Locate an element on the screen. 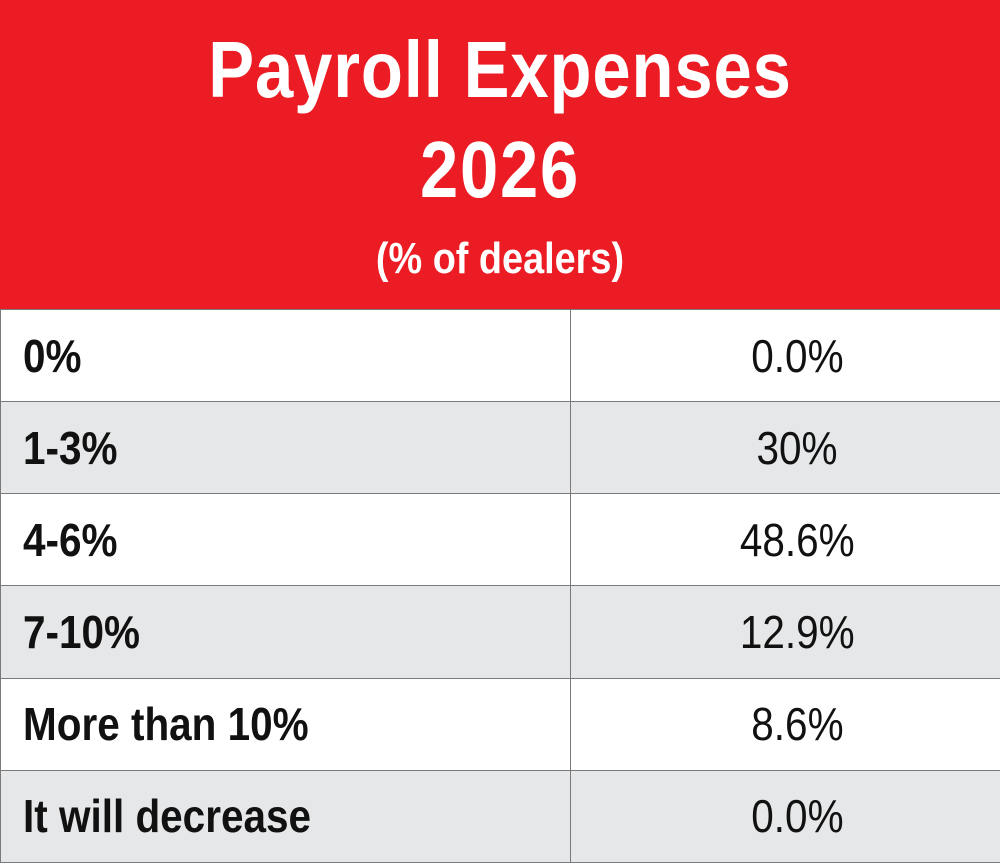 The height and width of the screenshot is (863, 1000). row-value: 8.6% is located at coordinates (797, 724).